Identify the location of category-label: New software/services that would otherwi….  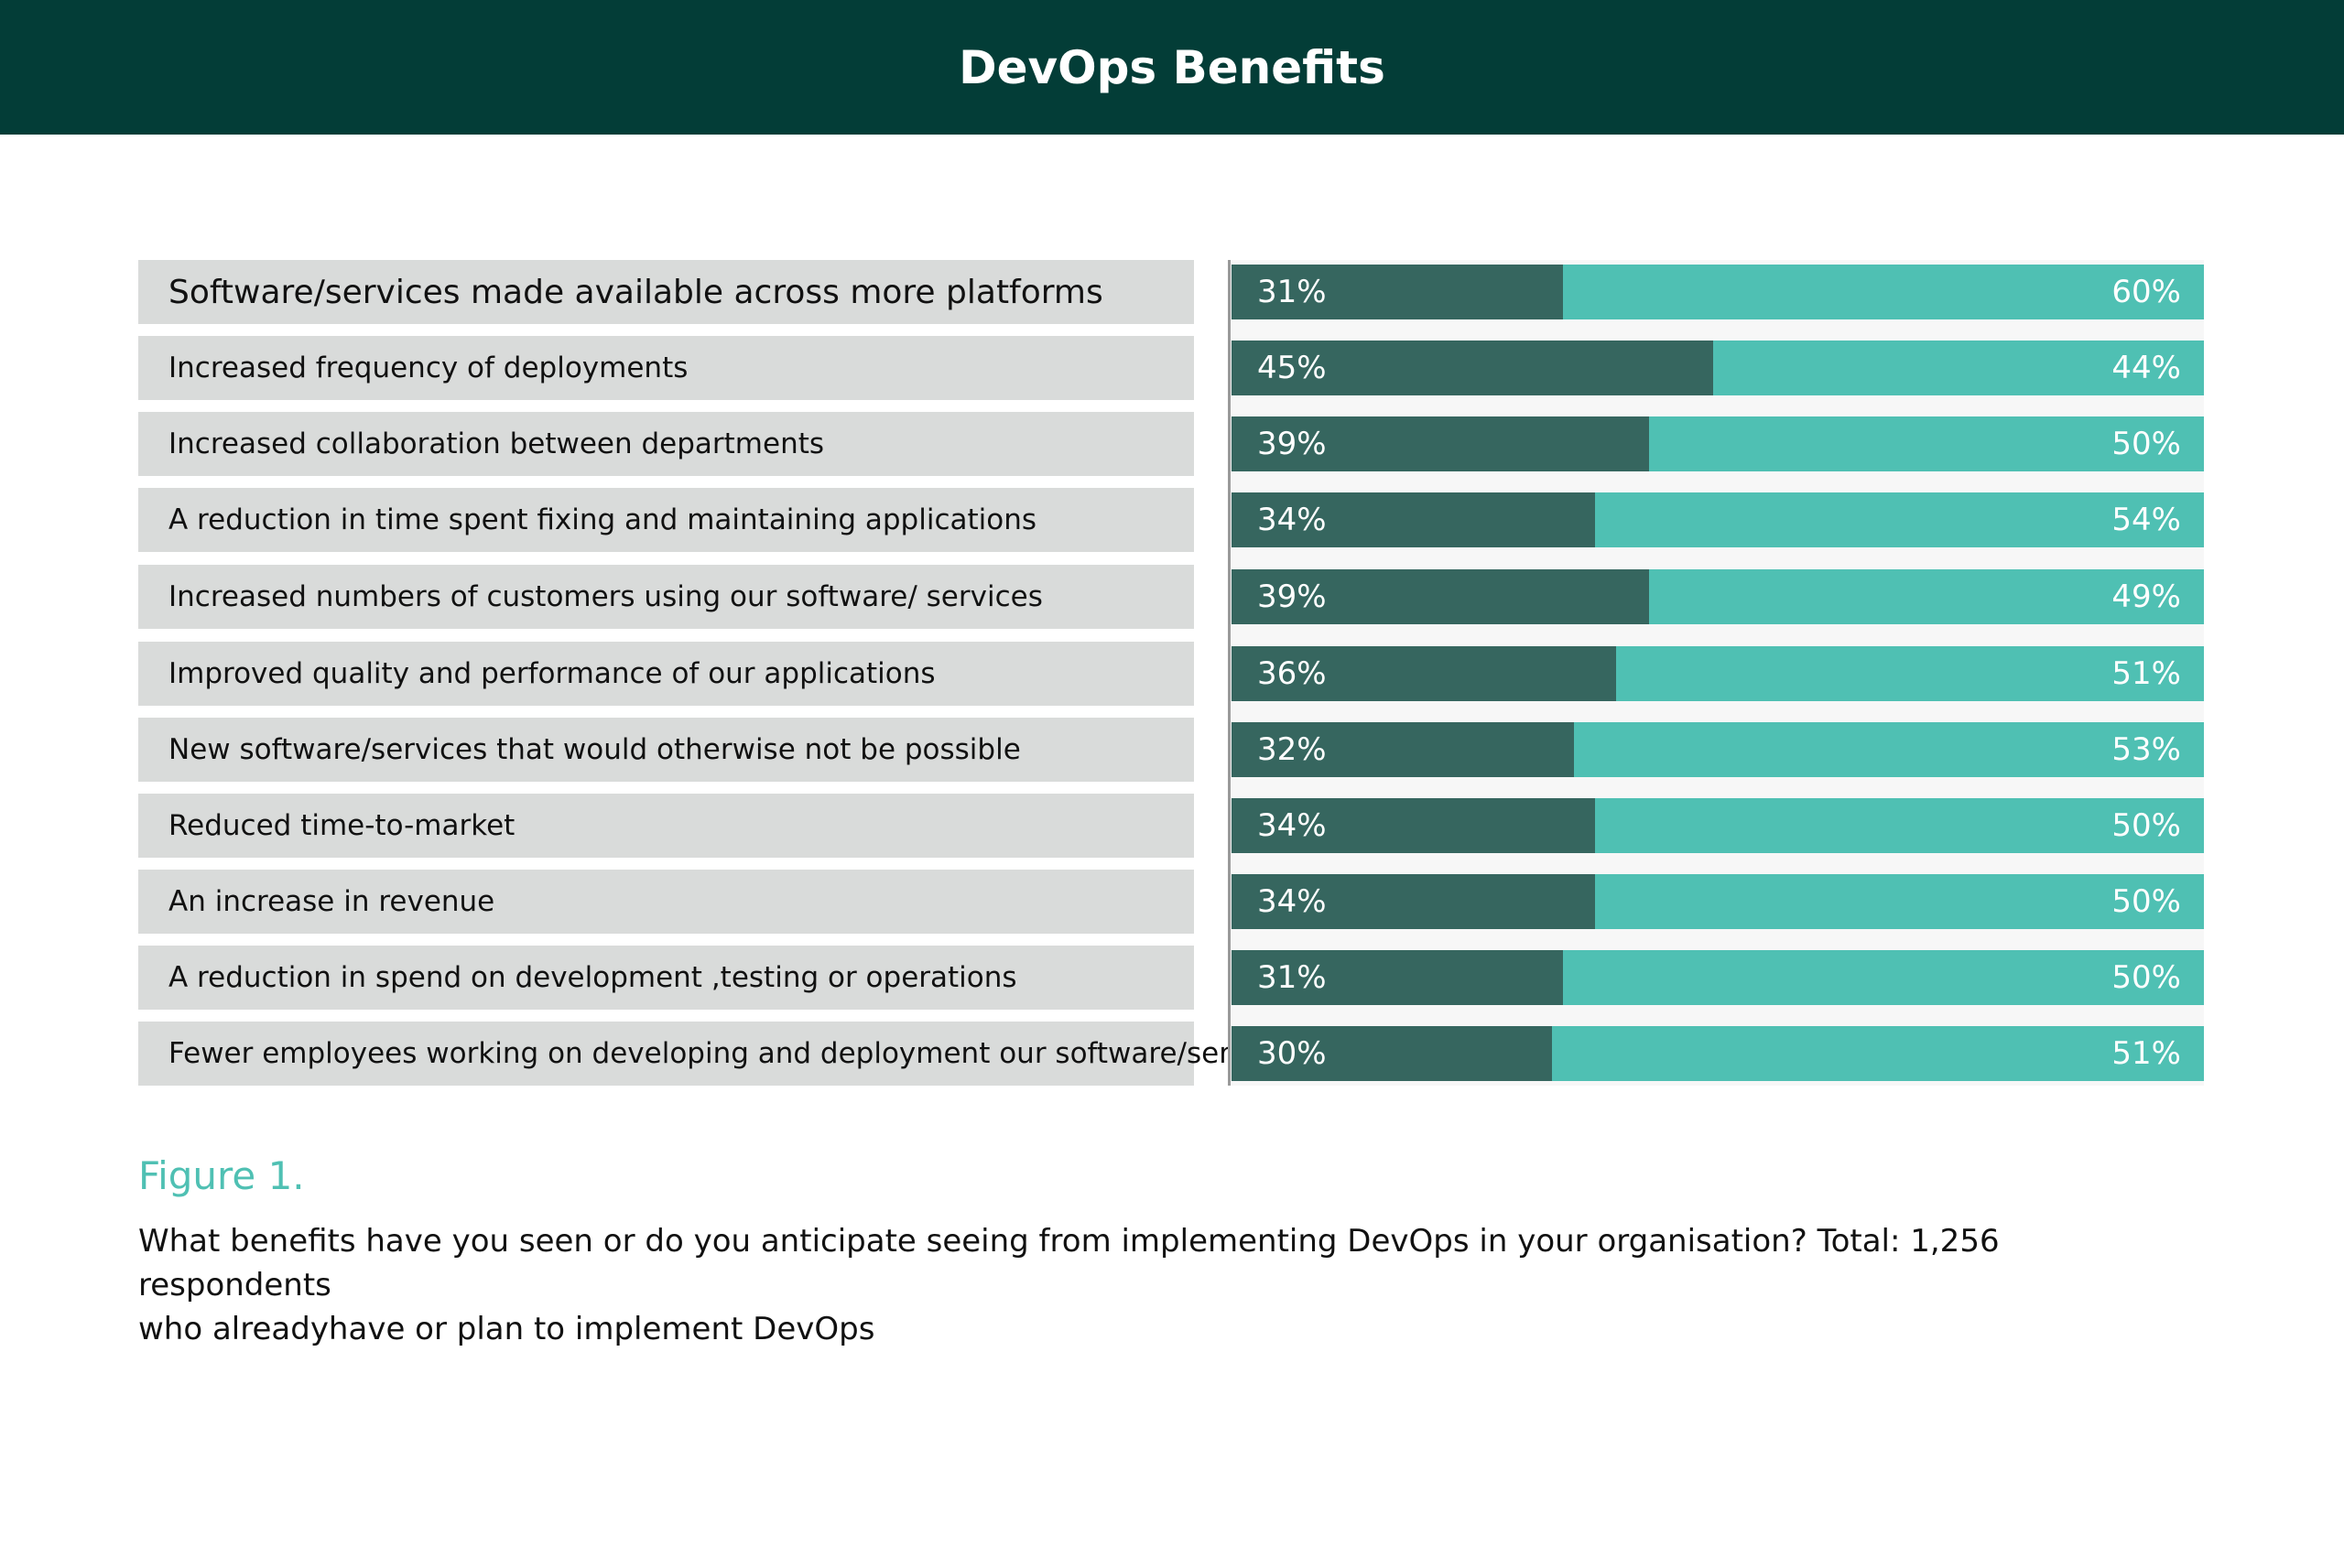
(666, 750).